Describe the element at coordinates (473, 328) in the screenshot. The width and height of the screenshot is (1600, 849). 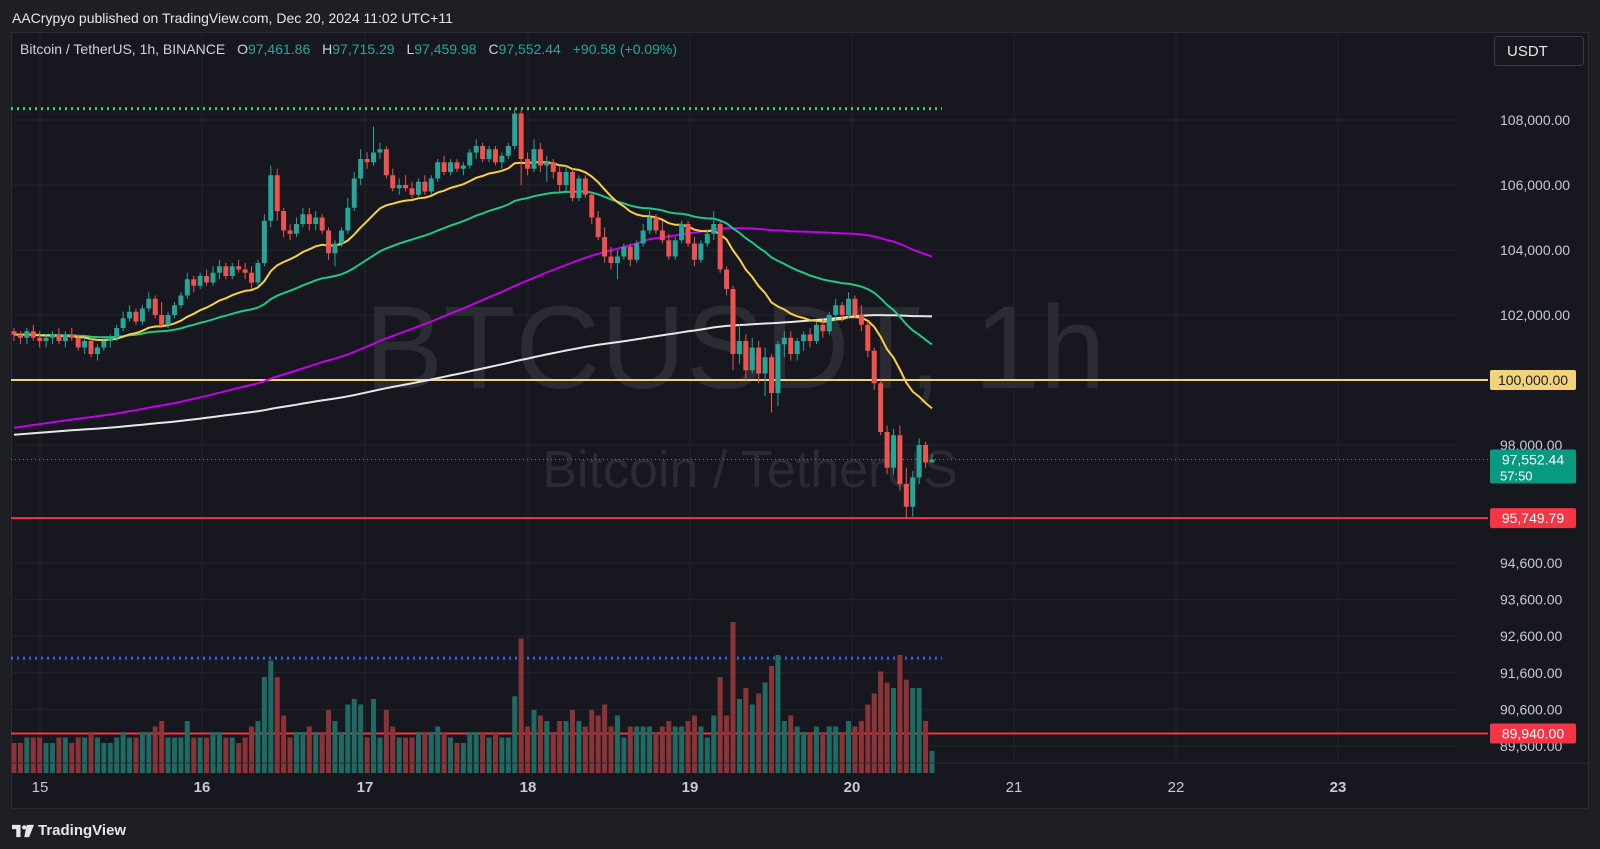
I see `ma-magenta-line` at that location.